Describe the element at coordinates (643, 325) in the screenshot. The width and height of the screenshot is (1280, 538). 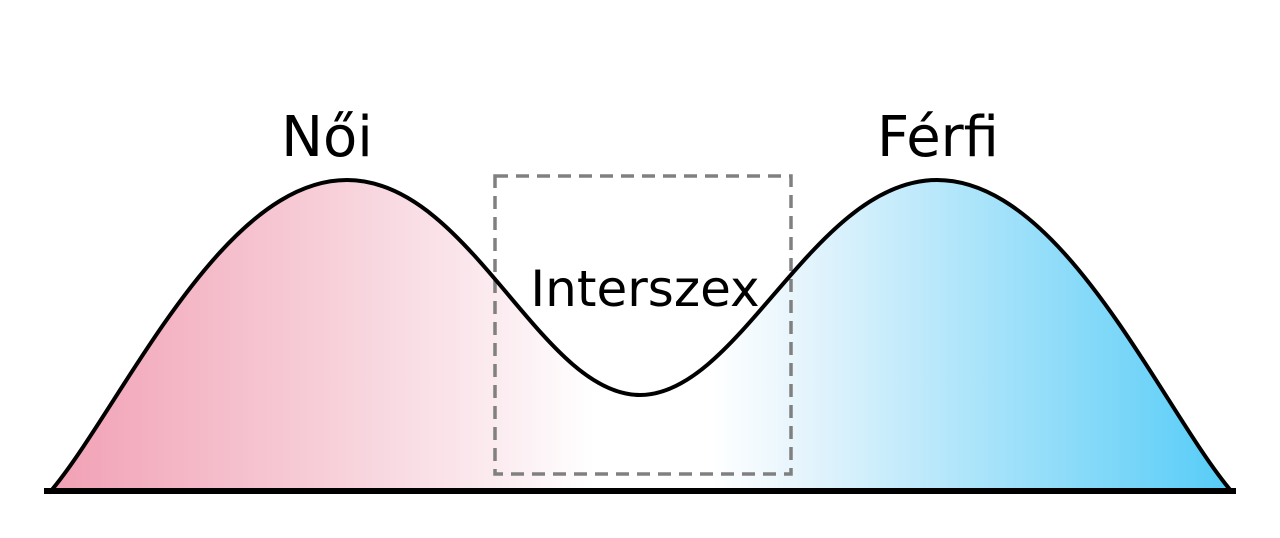
I see `interszex-dashed-box` at that location.